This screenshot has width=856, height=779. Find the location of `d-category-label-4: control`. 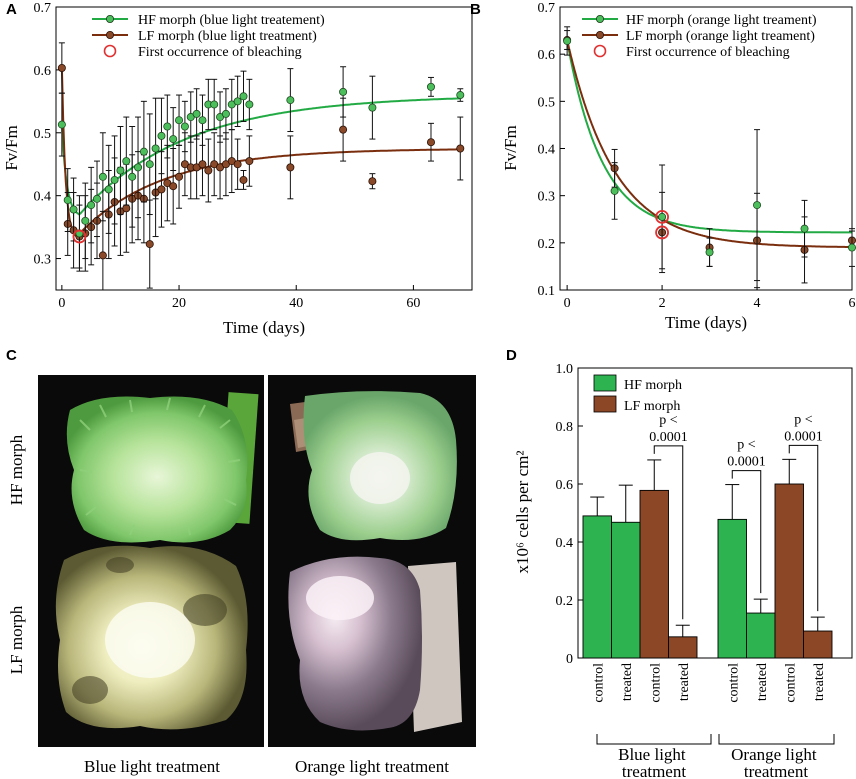

d-category-label-4: control is located at coordinates (733, 683).